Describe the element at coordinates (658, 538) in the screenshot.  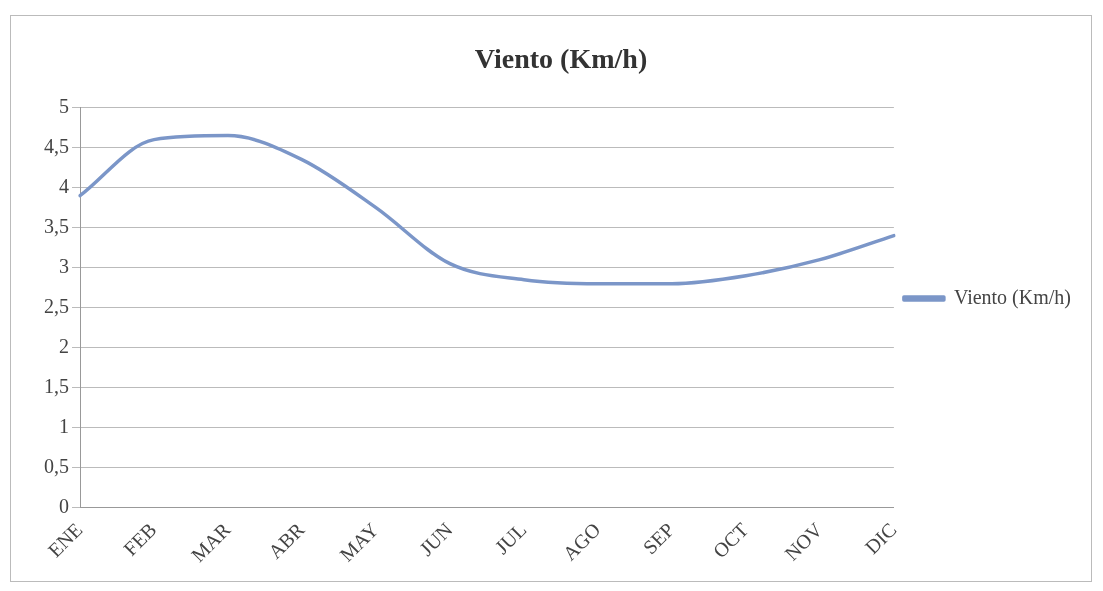
I see `x-tick-label: SEP` at that location.